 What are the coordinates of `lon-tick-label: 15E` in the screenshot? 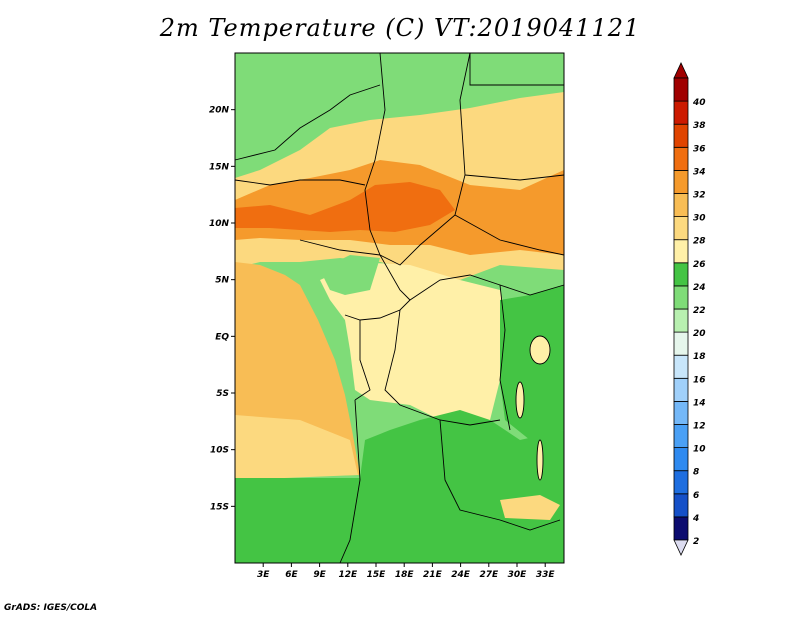 It's located at (377, 575).